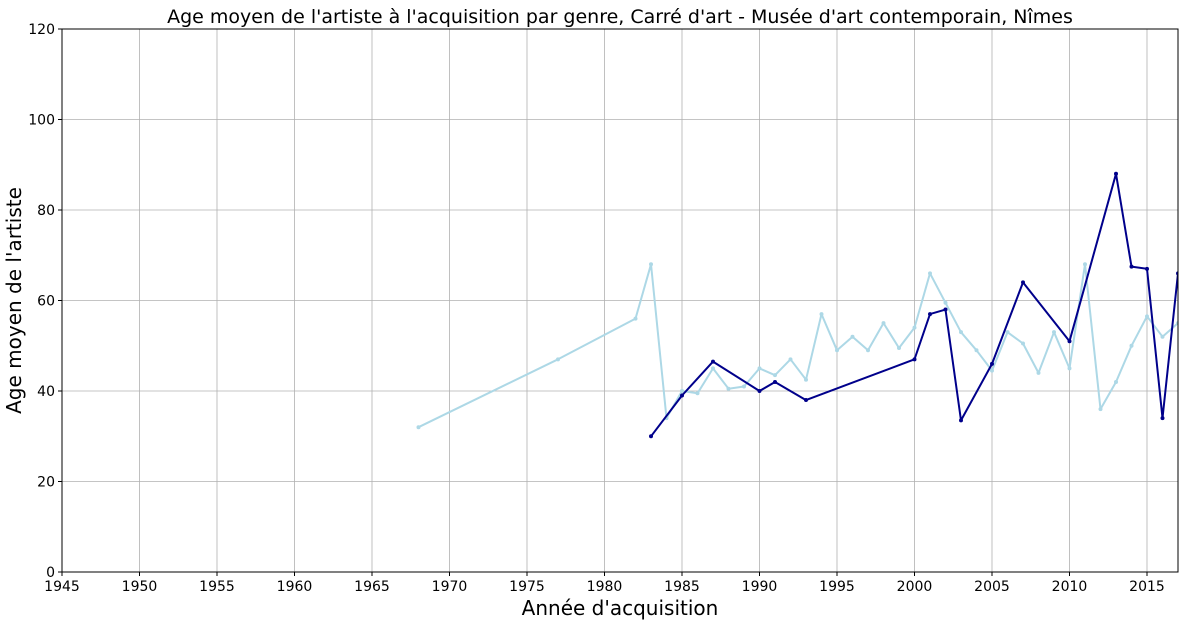 This screenshot has height=626, width=1188. Describe the element at coordinates (1147, 587) in the screenshot. I see `x-tick-label: 2015` at that location.